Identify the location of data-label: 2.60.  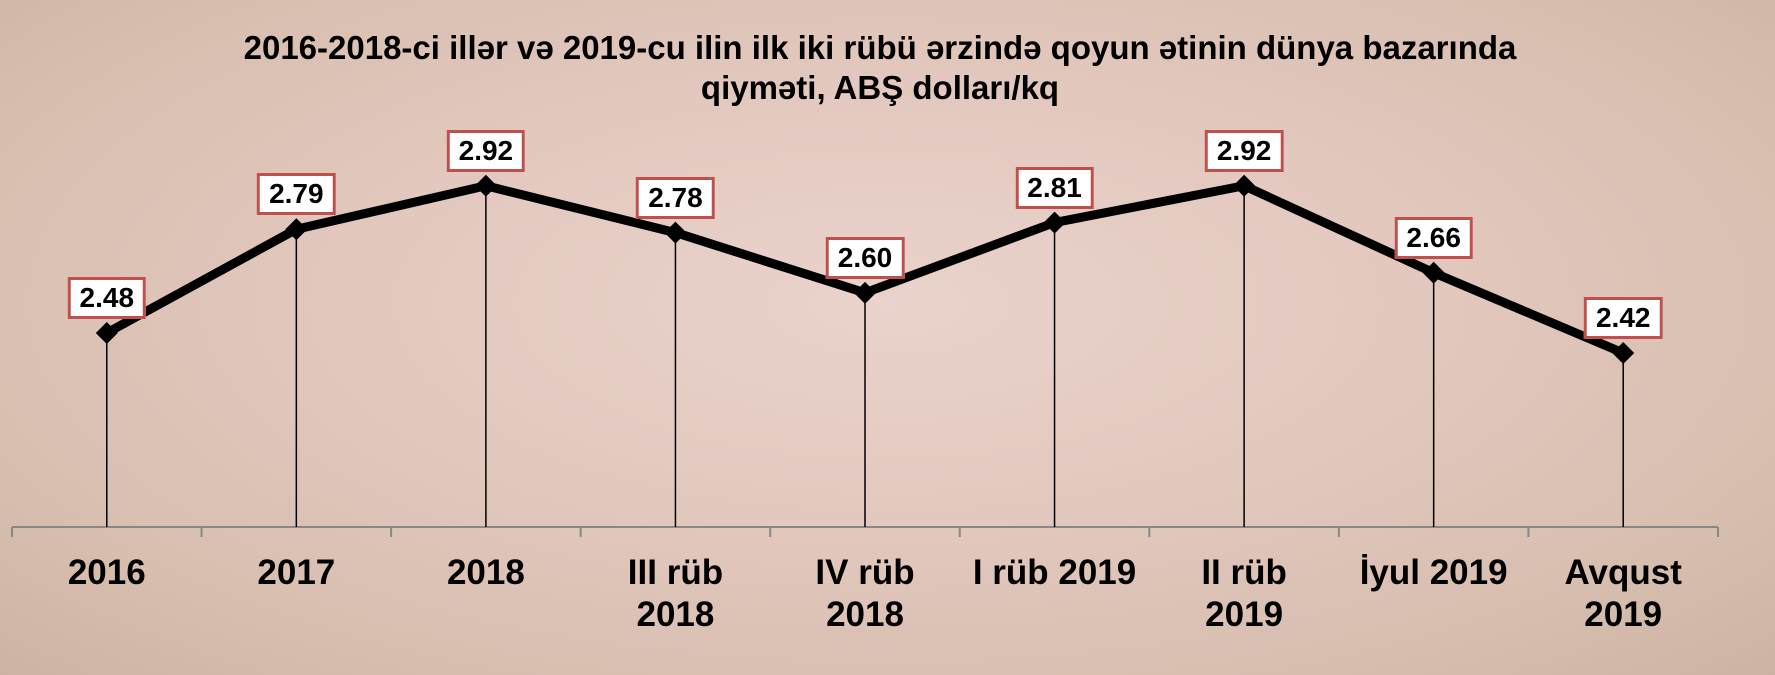
(865, 257).